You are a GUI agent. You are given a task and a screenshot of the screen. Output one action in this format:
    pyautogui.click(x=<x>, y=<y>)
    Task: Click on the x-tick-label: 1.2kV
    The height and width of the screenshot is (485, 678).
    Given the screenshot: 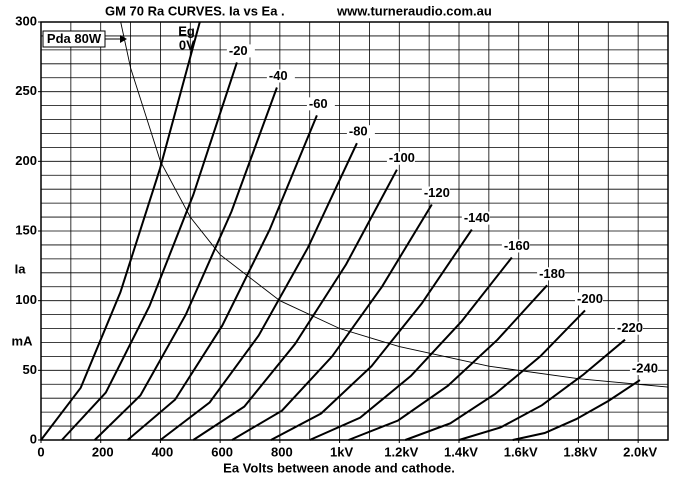 What is the action you would take?
    pyautogui.click(x=401, y=451)
    